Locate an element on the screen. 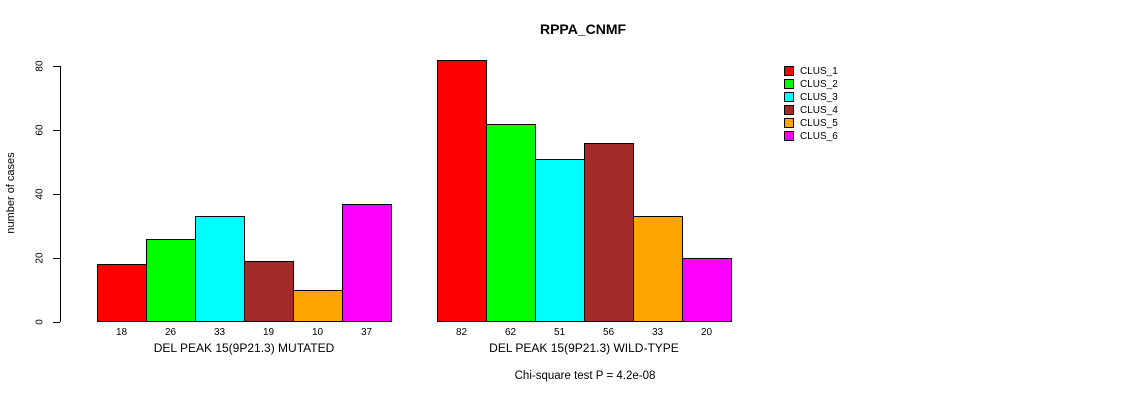  legend-label-clus_4: CLUS_4 is located at coordinates (819, 110).